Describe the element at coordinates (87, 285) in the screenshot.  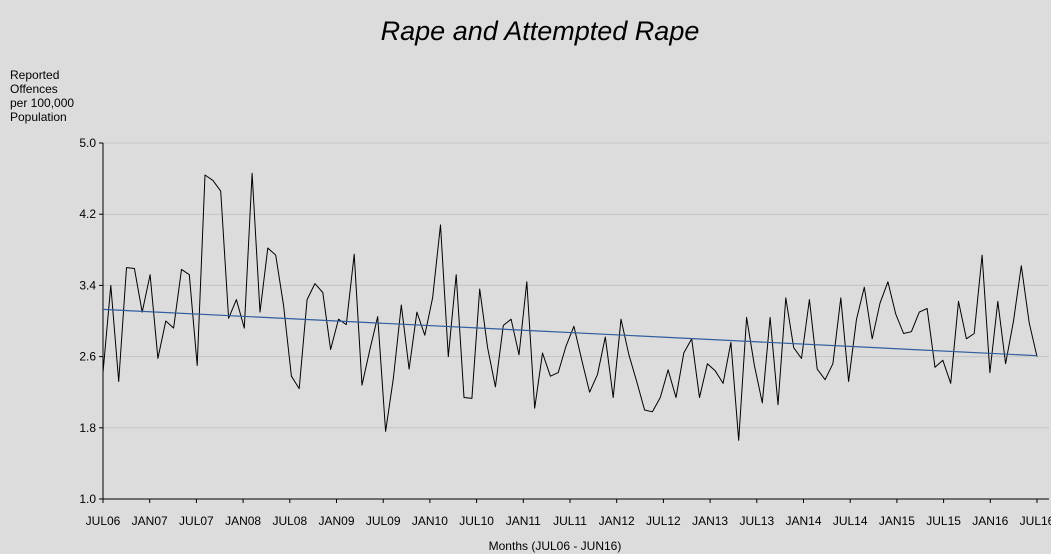
I see `y-tick-label: 3.4` at that location.